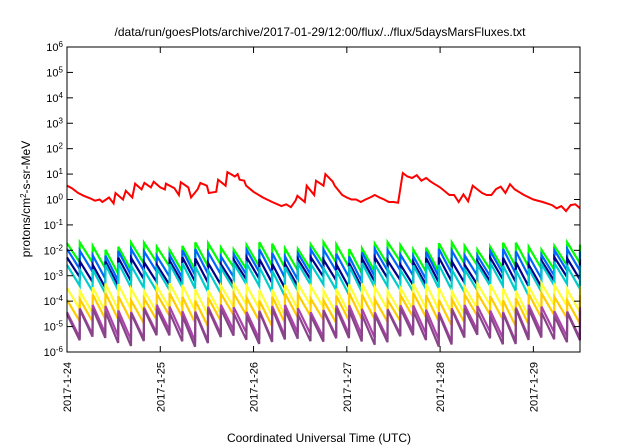 This screenshot has width=640, height=448. I want to click on x-tick-label: 2017-1-27, so click(348, 387).